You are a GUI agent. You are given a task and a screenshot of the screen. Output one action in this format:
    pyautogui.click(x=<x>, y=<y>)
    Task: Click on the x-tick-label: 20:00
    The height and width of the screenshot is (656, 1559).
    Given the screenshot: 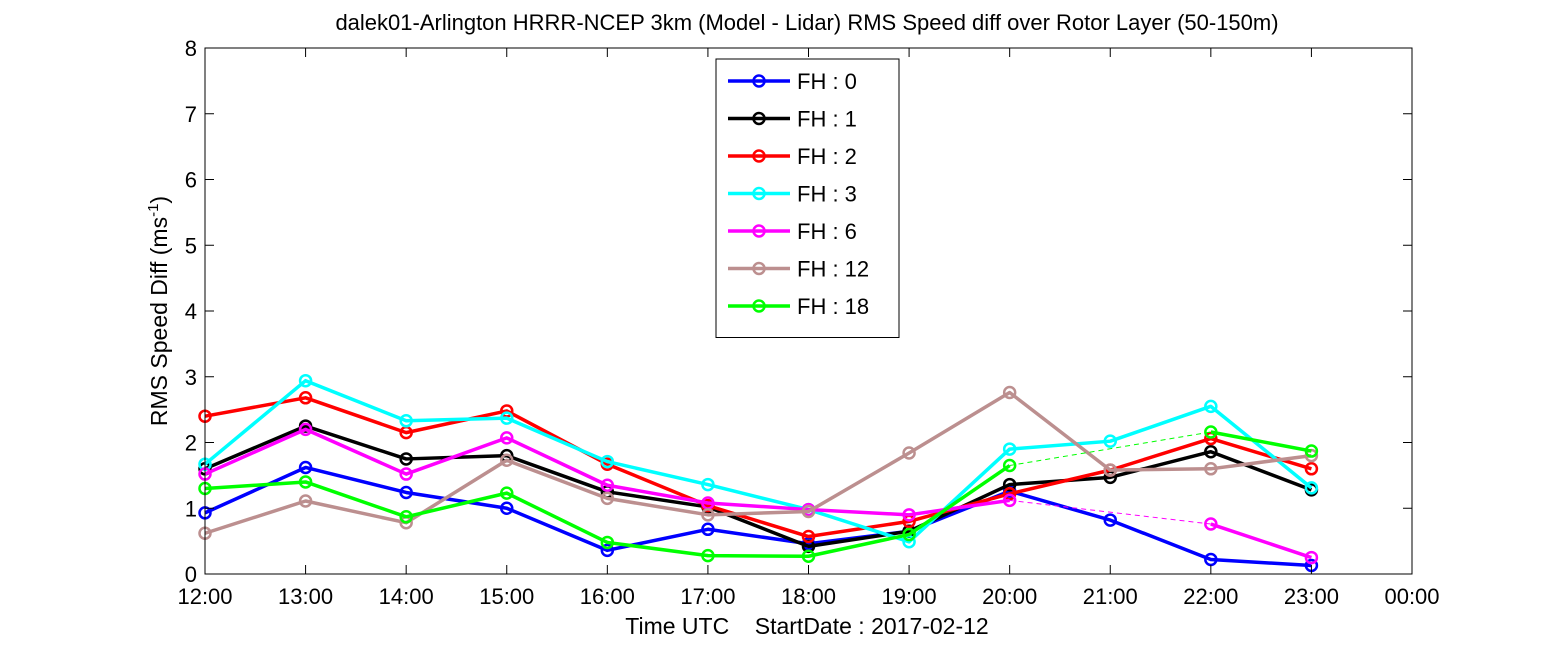 What is the action you would take?
    pyautogui.click(x=1009, y=596)
    